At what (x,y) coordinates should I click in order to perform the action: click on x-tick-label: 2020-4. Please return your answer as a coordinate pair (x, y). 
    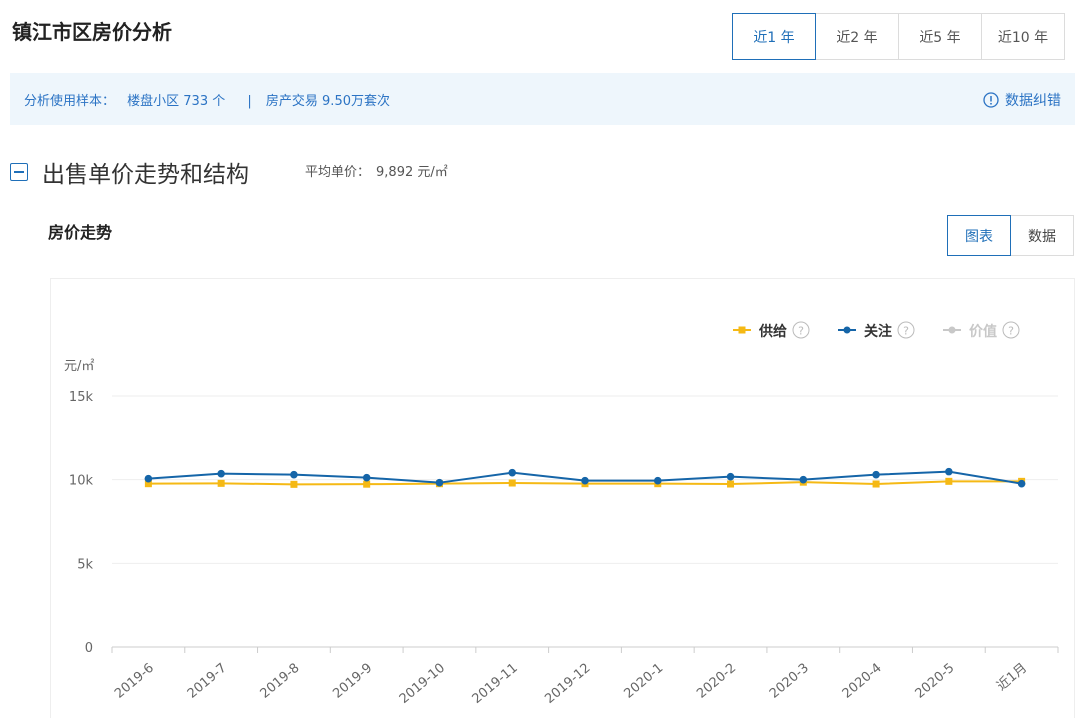
    Looking at the image, I should click on (862, 681).